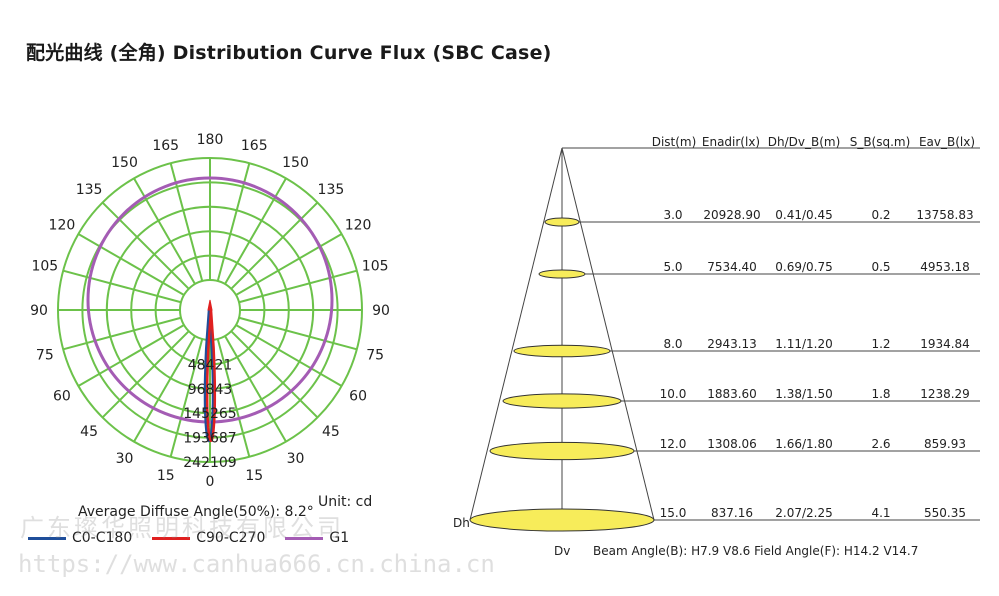  I want to click on watermark-url: https://www.canhua666.cn.china.cn, so click(256, 564).